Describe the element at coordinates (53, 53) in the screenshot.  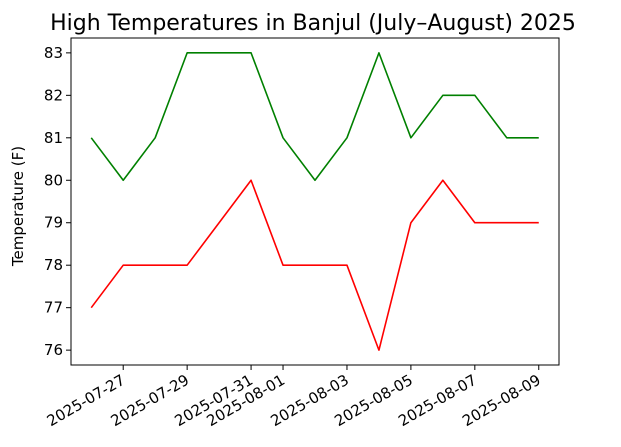
I see `y-tick-label: 83` at that location.